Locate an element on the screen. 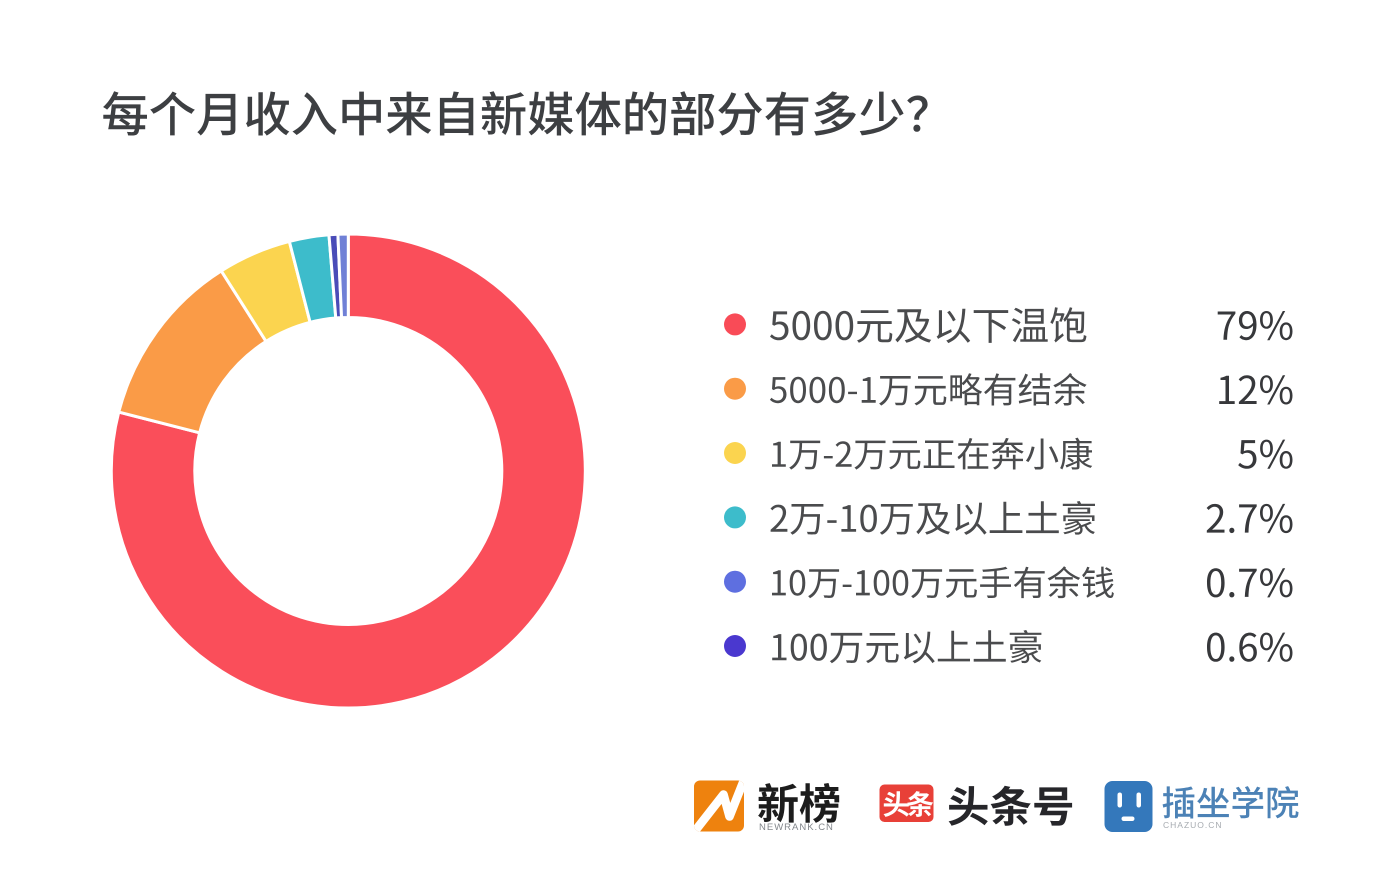 This screenshot has height=893, width=1399. svg-text: CHAZUO.CN is located at coordinates (1193, 825).